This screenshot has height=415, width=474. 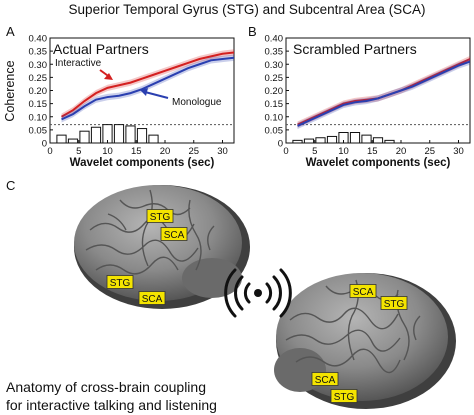 I want to click on x-tick-label-b: 5, so click(x=314, y=151).